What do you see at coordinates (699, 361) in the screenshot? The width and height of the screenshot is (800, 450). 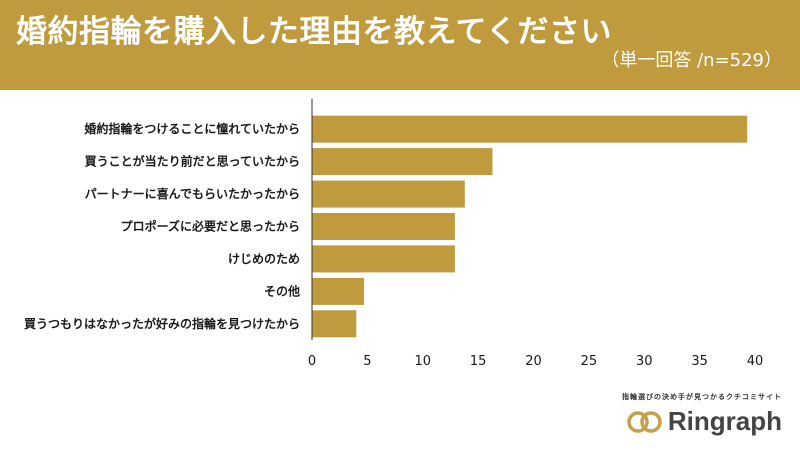 I see `x-tick-label-35: 35` at bounding box center [699, 361].